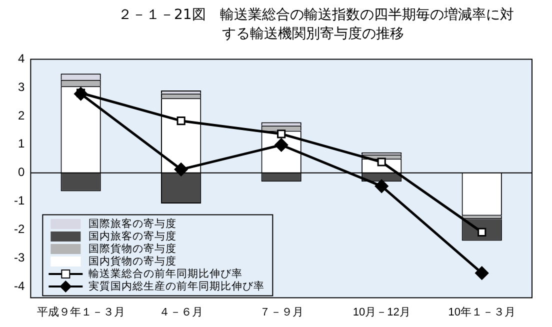 The height and width of the screenshot is (327, 552). What do you see at coordinates (21, 115) in the screenshot?
I see `y-tick-label: 2` at bounding box center [21, 115].